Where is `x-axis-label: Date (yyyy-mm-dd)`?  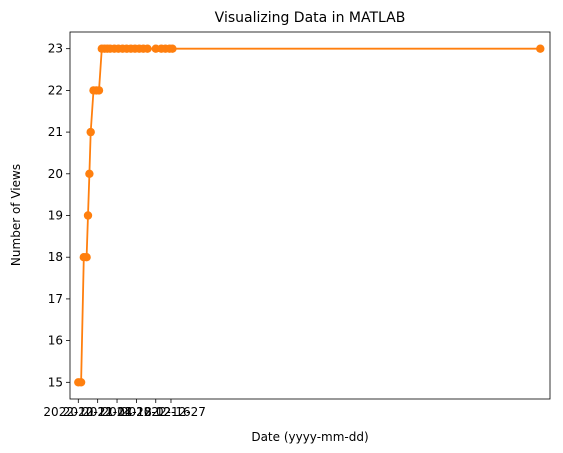 x-axis-label: Date (yyyy-mm-dd) is located at coordinates (309, 437).